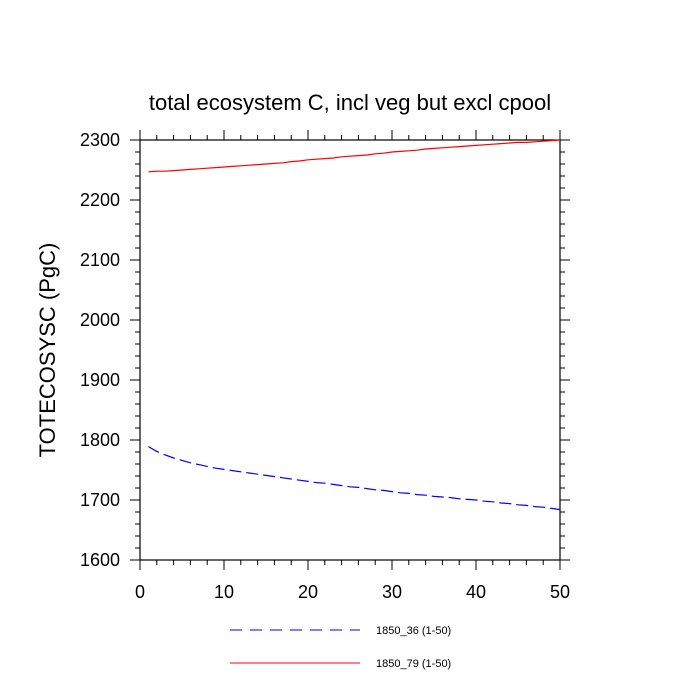 The width and height of the screenshot is (700, 700). Describe the element at coordinates (392, 592) in the screenshot. I see `x-tick-label: 30` at that location.